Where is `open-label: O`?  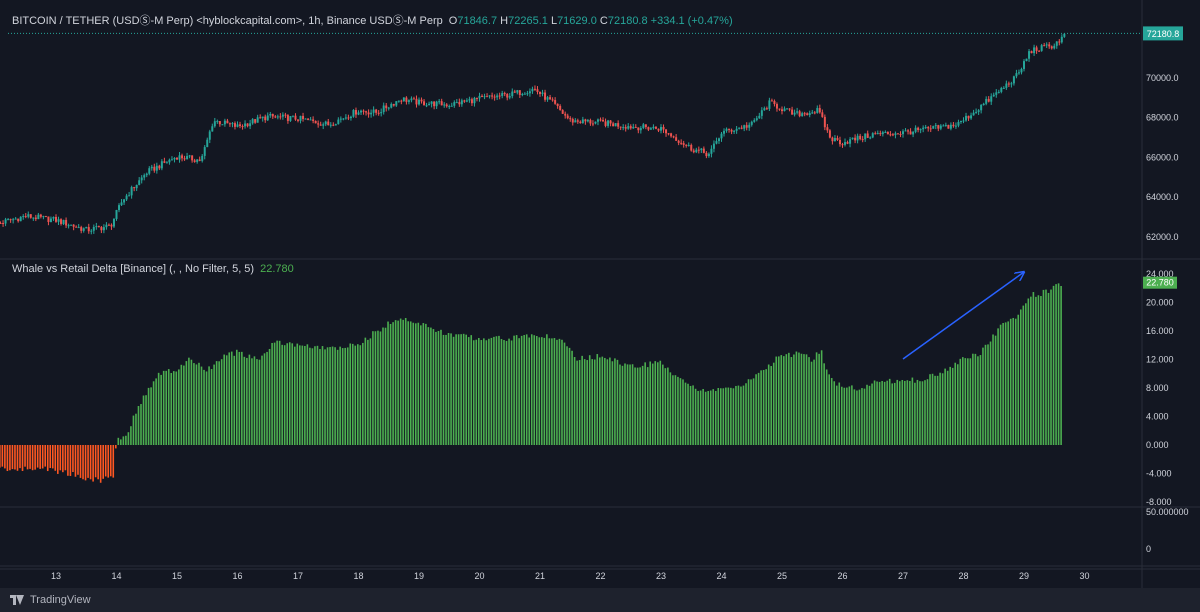
open-label: O is located at coordinates (453, 21).